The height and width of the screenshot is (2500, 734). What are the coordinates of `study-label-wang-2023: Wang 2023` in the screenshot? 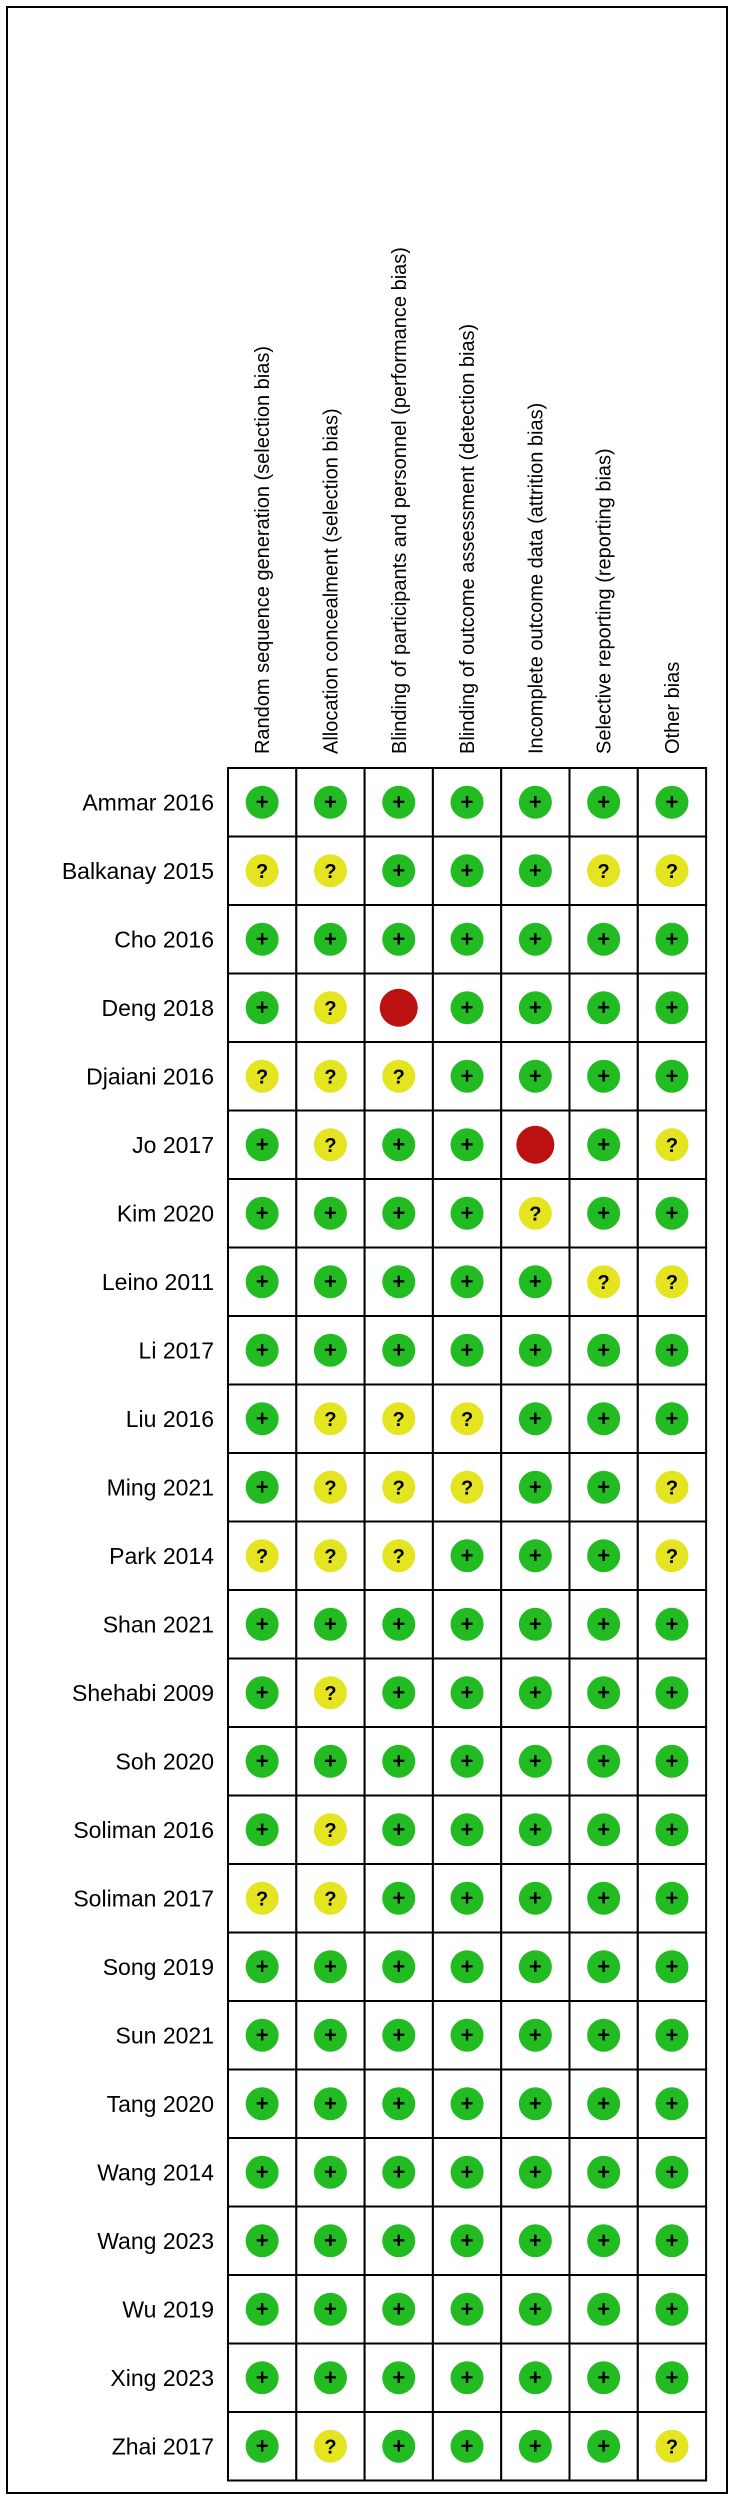 It's located at (155, 2241).